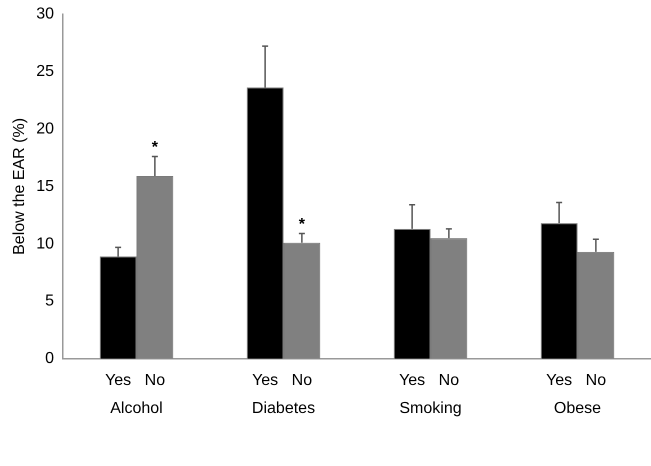 The height and width of the screenshot is (466, 651). Describe the element at coordinates (45, 13) in the screenshot. I see `y-tick-label: 30` at that location.